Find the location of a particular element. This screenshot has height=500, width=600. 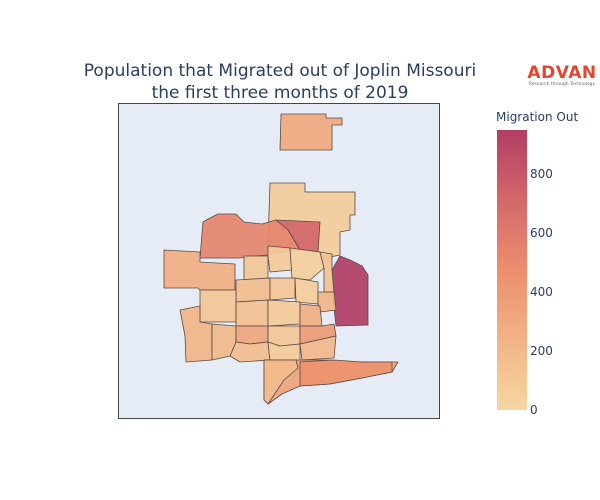

advan-logo: ADVAN Research through Technology is located at coordinates (562, 76).